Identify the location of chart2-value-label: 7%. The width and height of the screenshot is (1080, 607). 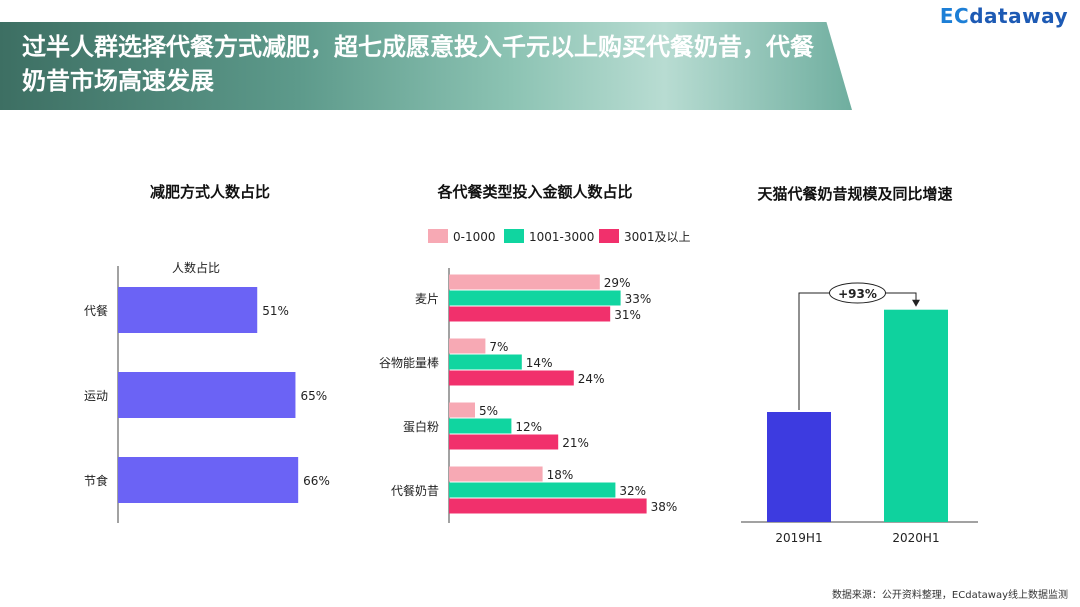
(498, 347).